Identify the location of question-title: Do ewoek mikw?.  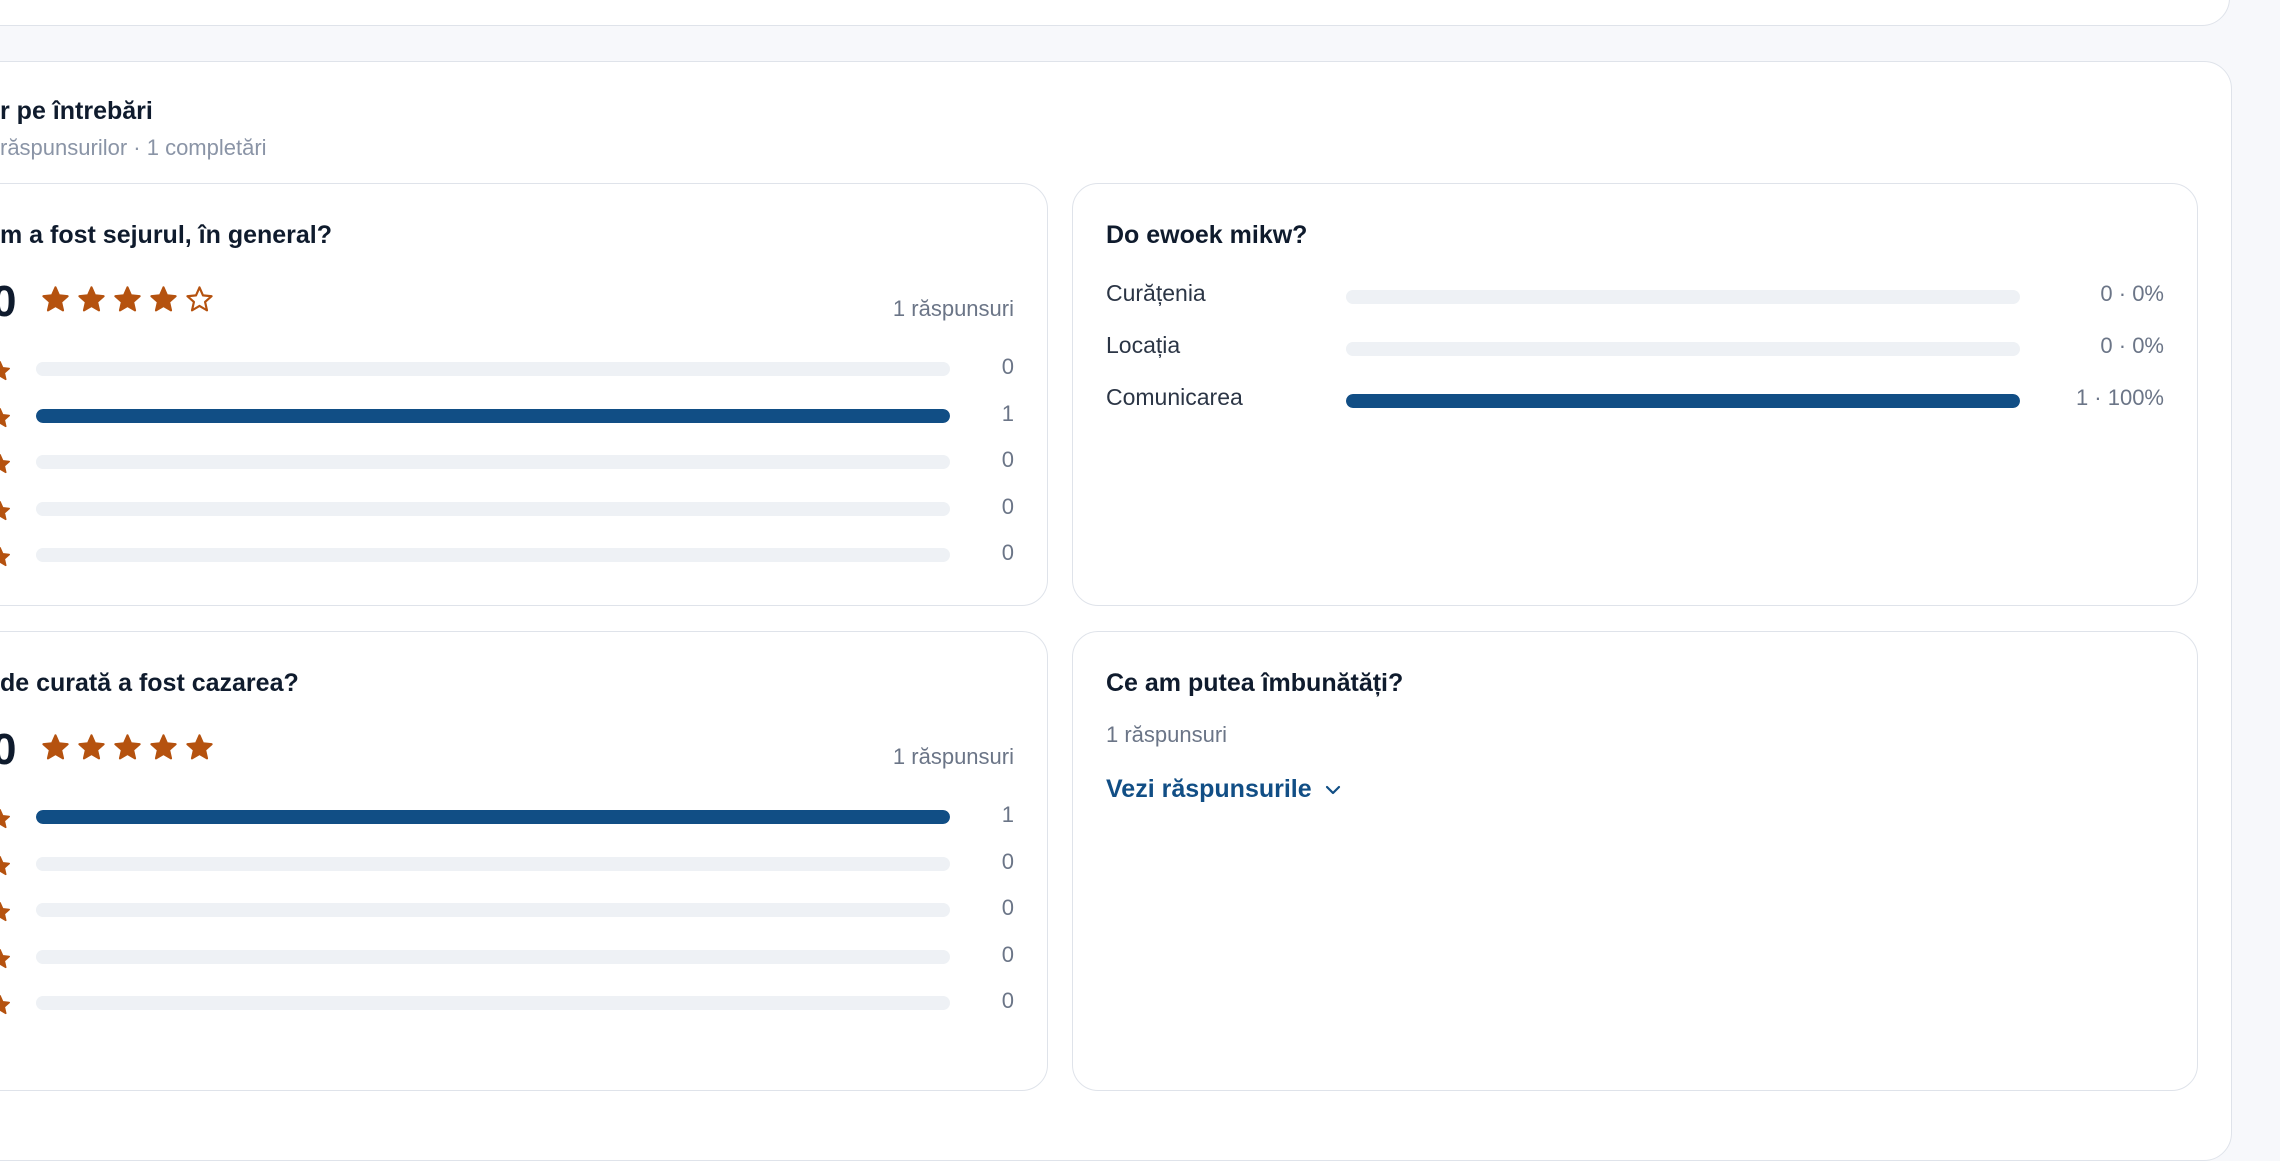
(1207, 235).